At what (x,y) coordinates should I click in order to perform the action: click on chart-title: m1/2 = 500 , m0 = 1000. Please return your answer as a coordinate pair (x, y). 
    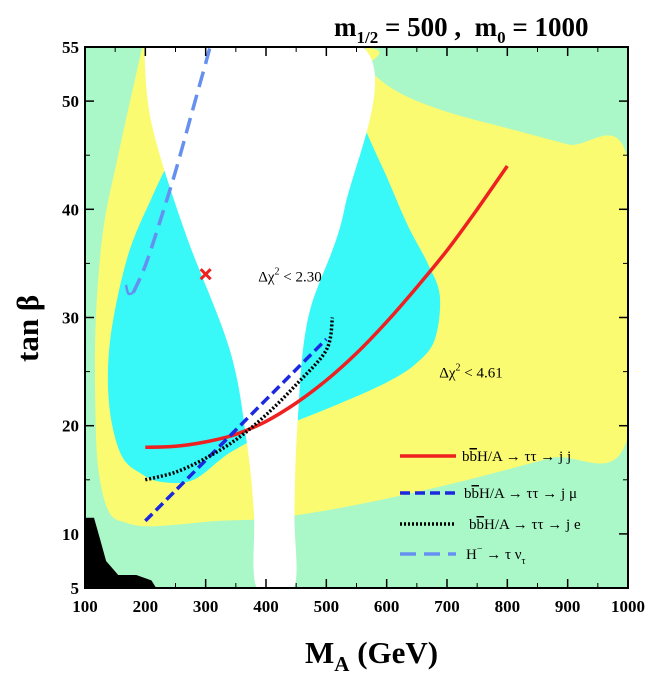
    Looking at the image, I should click on (461, 29).